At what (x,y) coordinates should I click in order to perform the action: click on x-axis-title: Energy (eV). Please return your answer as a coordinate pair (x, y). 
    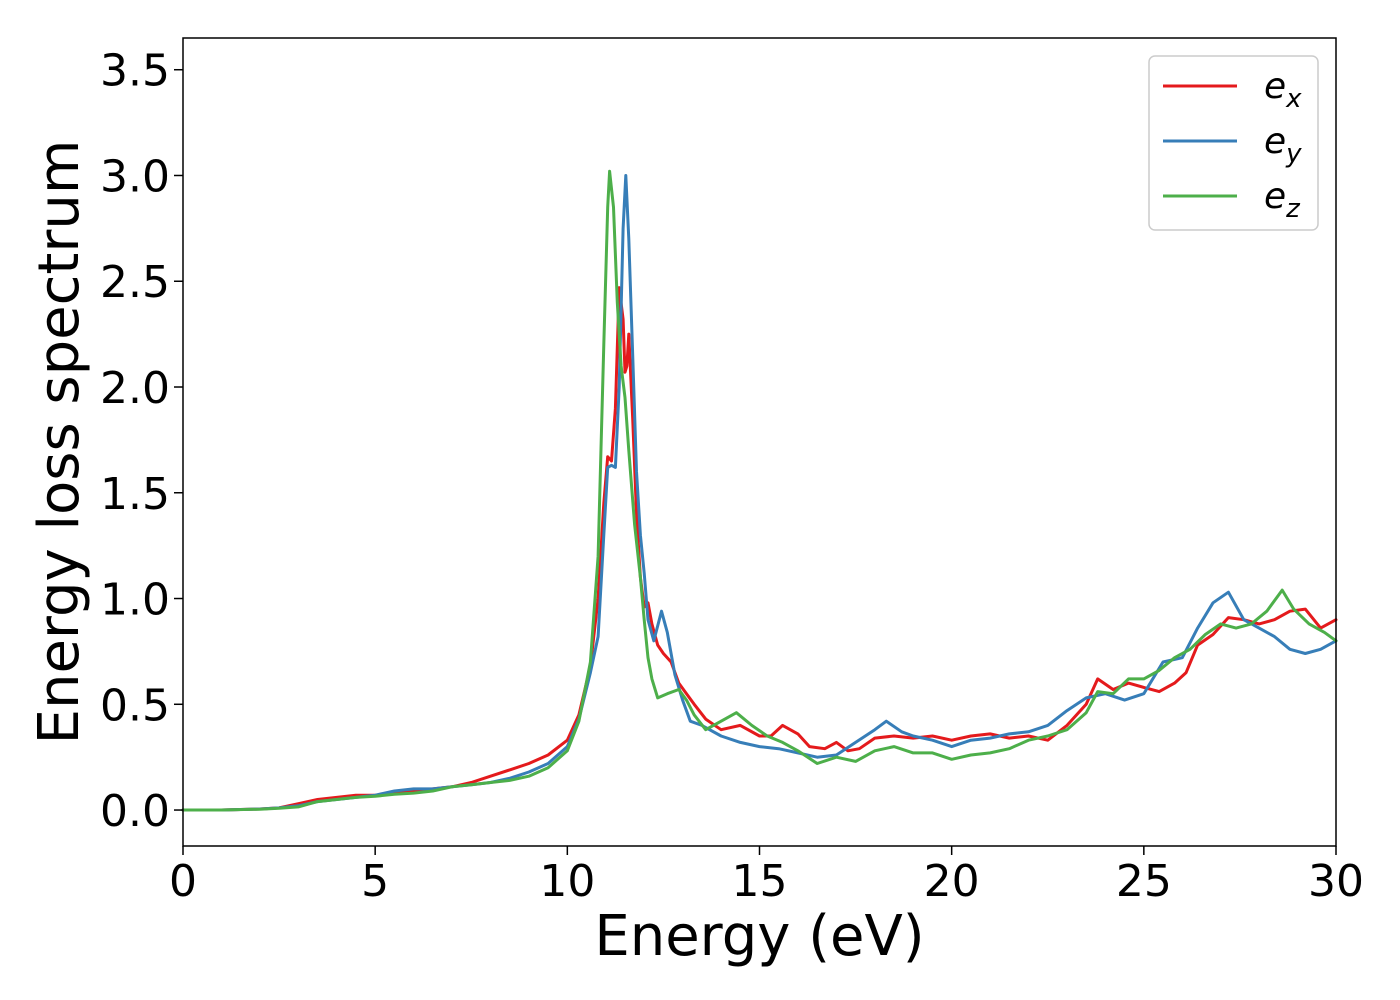
    Looking at the image, I should click on (759, 936).